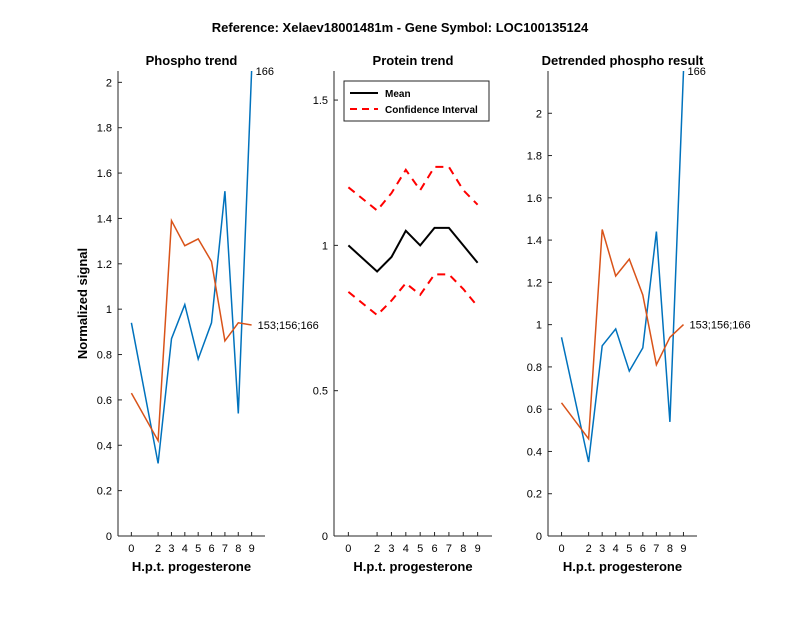  I want to click on series-line-confidence-interval, so click(413, 188).